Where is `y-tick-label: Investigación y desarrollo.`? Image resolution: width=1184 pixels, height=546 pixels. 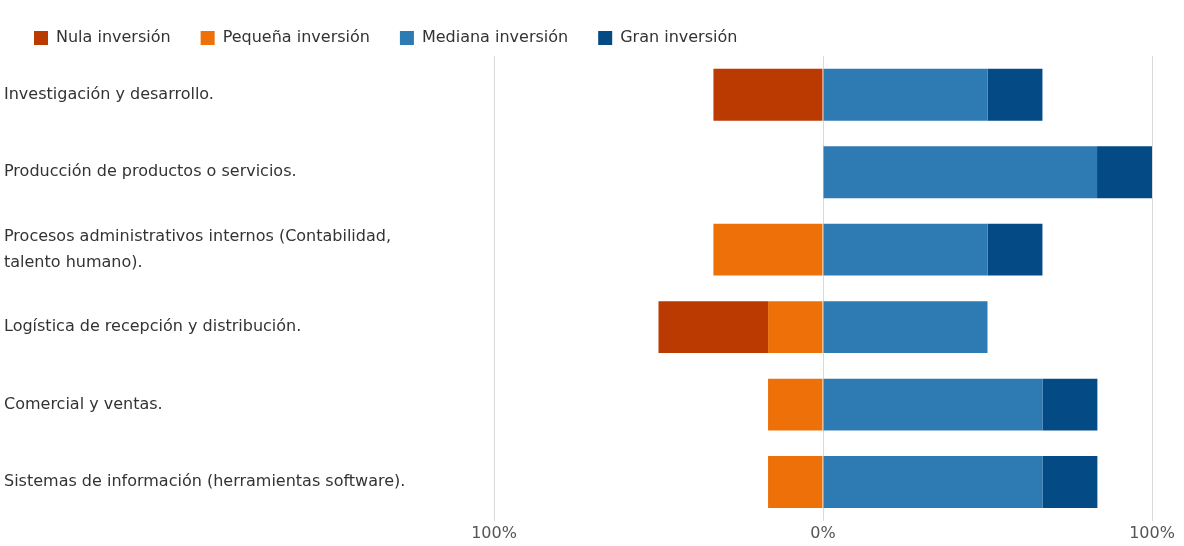
y-tick-label: Investigación y desarrollo. is located at coordinates (109, 93).